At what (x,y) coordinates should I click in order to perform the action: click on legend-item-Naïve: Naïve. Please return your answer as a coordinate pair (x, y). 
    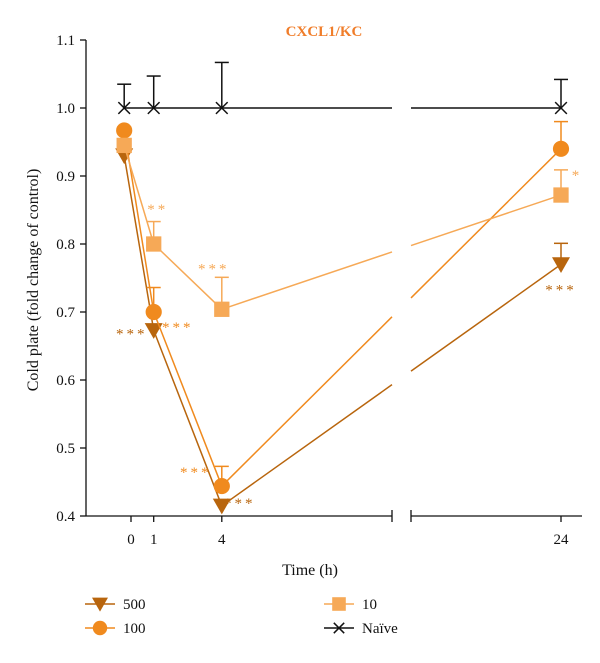
    Looking at the image, I should click on (361, 629).